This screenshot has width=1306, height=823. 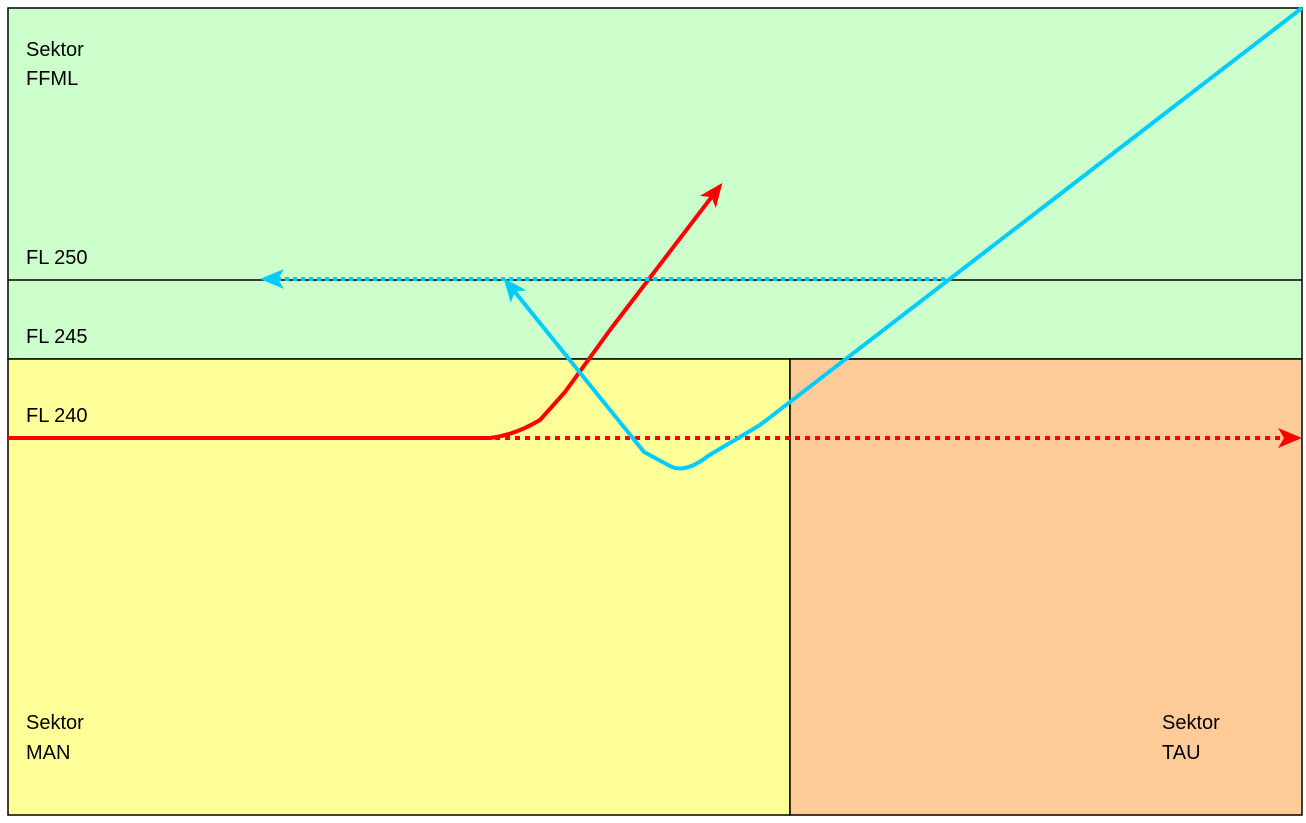 What do you see at coordinates (55, 50) in the screenshot?
I see `sector-ffml-label-line1: Sektor` at bounding box center [55, 50].